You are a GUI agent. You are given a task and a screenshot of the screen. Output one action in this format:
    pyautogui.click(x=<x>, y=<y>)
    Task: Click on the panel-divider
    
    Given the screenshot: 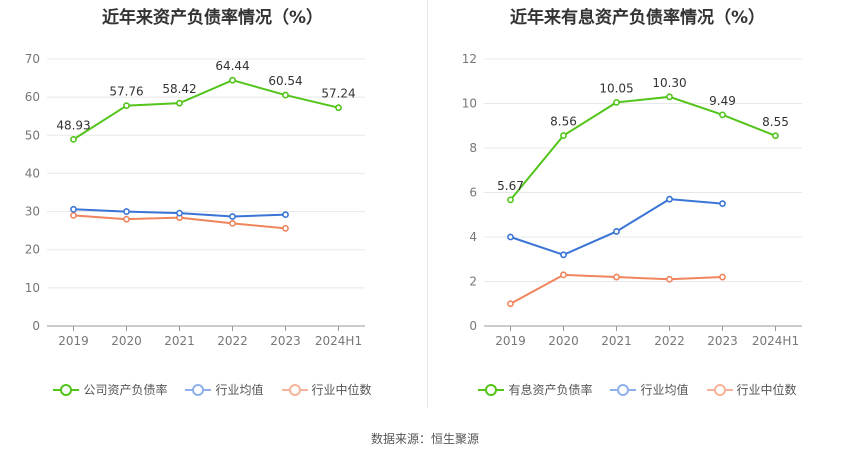 What is the action you would take?
    pyautogui.click(x=427, y=204)
    